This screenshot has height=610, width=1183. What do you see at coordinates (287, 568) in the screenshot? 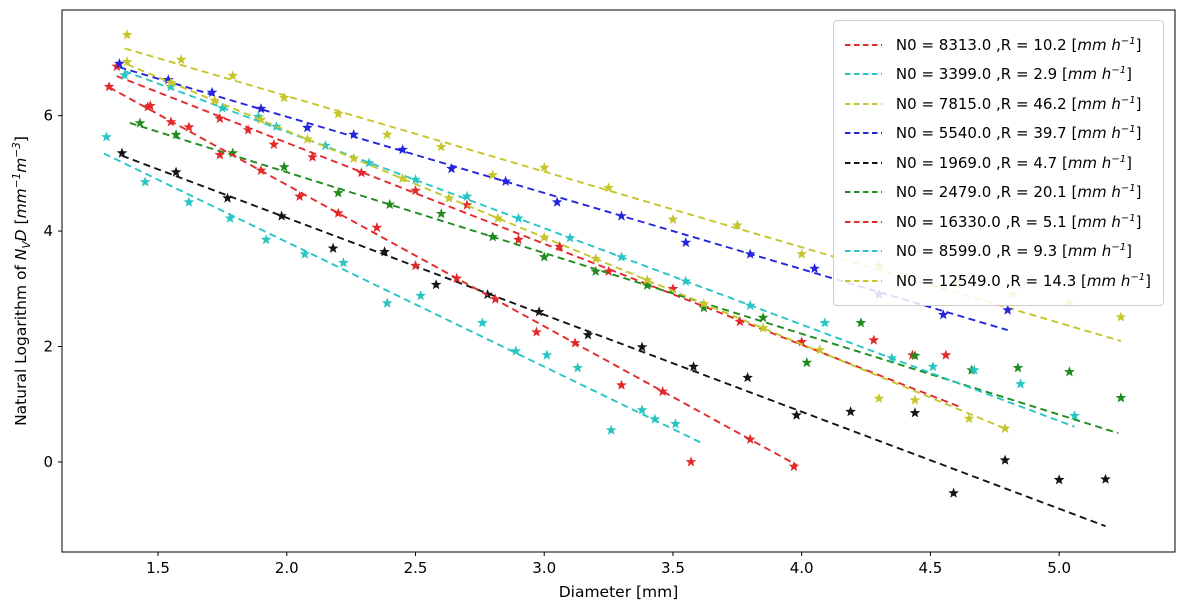
I see `x-tick-label: 2.0` at bounding box center [287, 568].